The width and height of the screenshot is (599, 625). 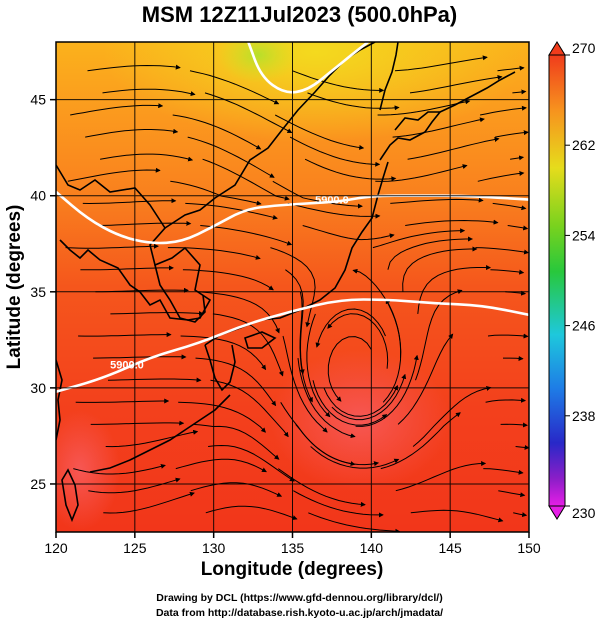 I want to click on colorbar: 270 262 254 246 238 230, so click(x=572, y=280).